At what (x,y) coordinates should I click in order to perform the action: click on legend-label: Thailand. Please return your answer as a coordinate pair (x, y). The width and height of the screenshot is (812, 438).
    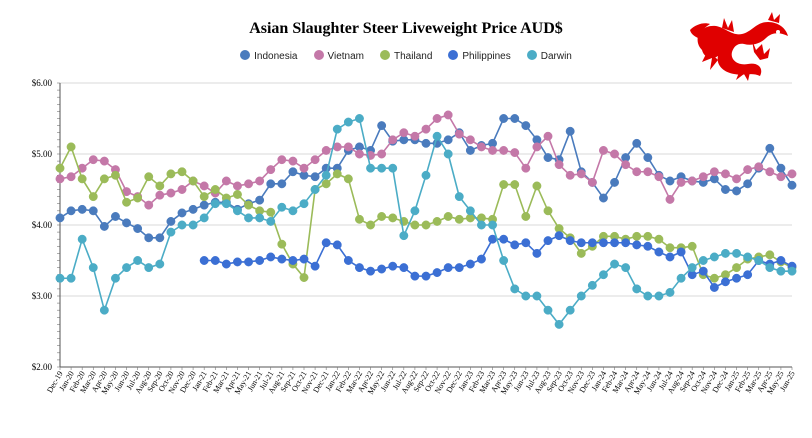
    Looking at the image, I should click on (413, 56).